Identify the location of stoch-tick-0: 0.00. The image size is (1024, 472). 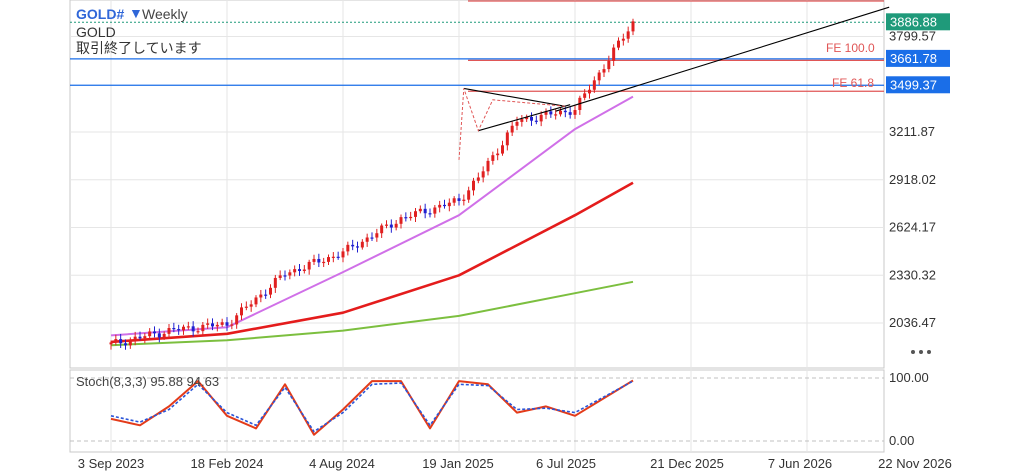
(901, 440).